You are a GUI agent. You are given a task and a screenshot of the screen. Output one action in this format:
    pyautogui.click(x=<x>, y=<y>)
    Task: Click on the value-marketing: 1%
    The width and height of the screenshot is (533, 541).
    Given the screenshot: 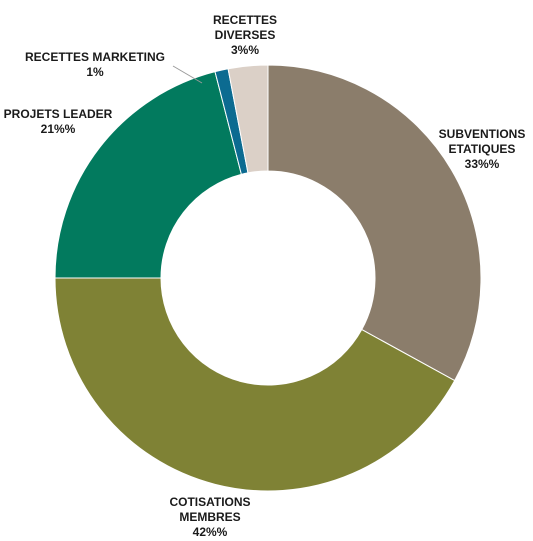 What is the action you would take?
    pyautogui.click(x=95, y=72)
    